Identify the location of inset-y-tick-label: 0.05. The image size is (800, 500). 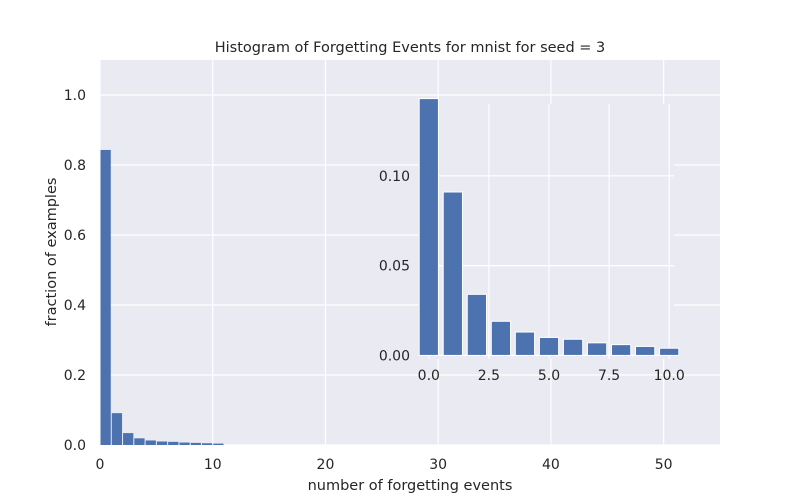
(394, 267).